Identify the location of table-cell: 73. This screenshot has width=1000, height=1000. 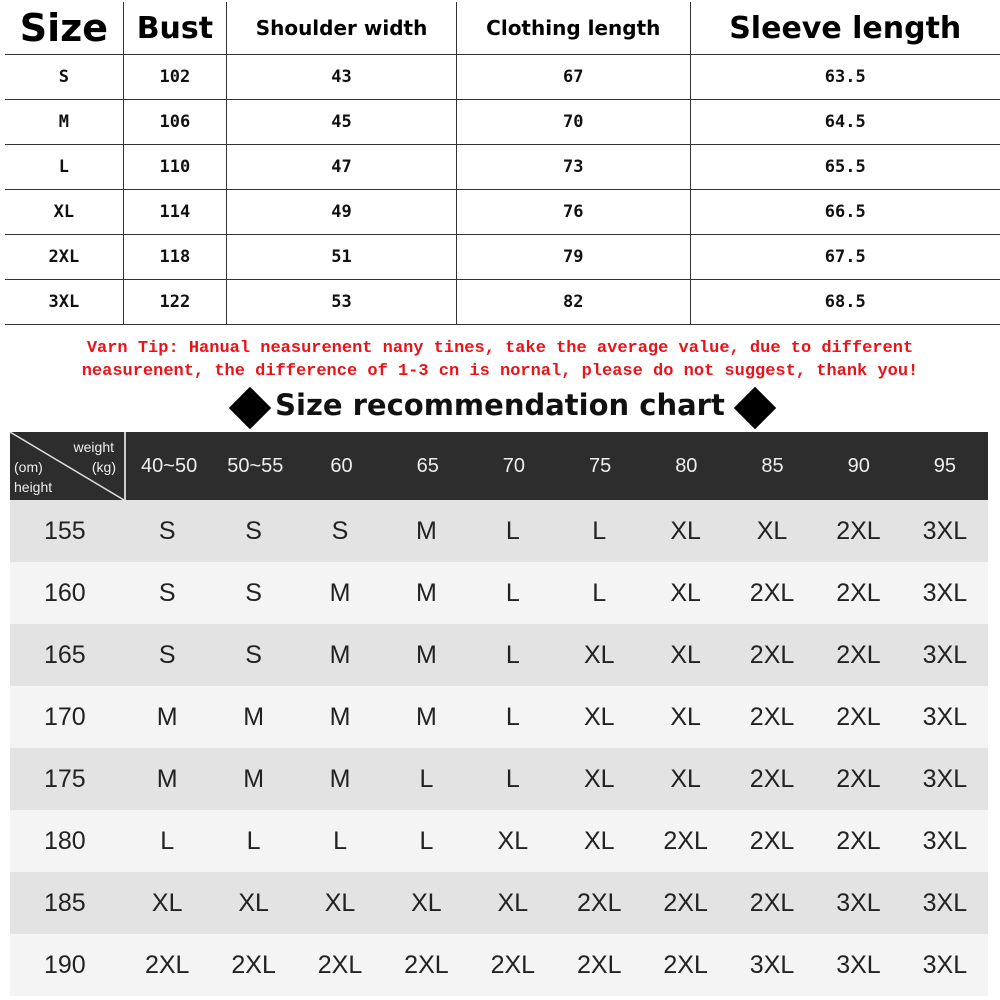
(573, 167).